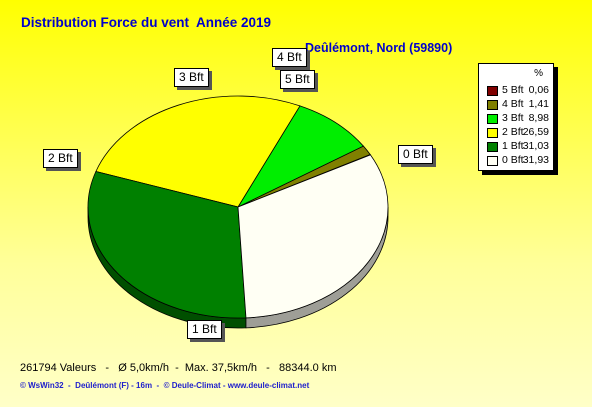 Image resolution: width=592 pixels, height=407 pixels. Describe the element at coordinates (146, 22) in the screenshot. I see `chart-title: Distribution Force du vent Année 2019` at that location.